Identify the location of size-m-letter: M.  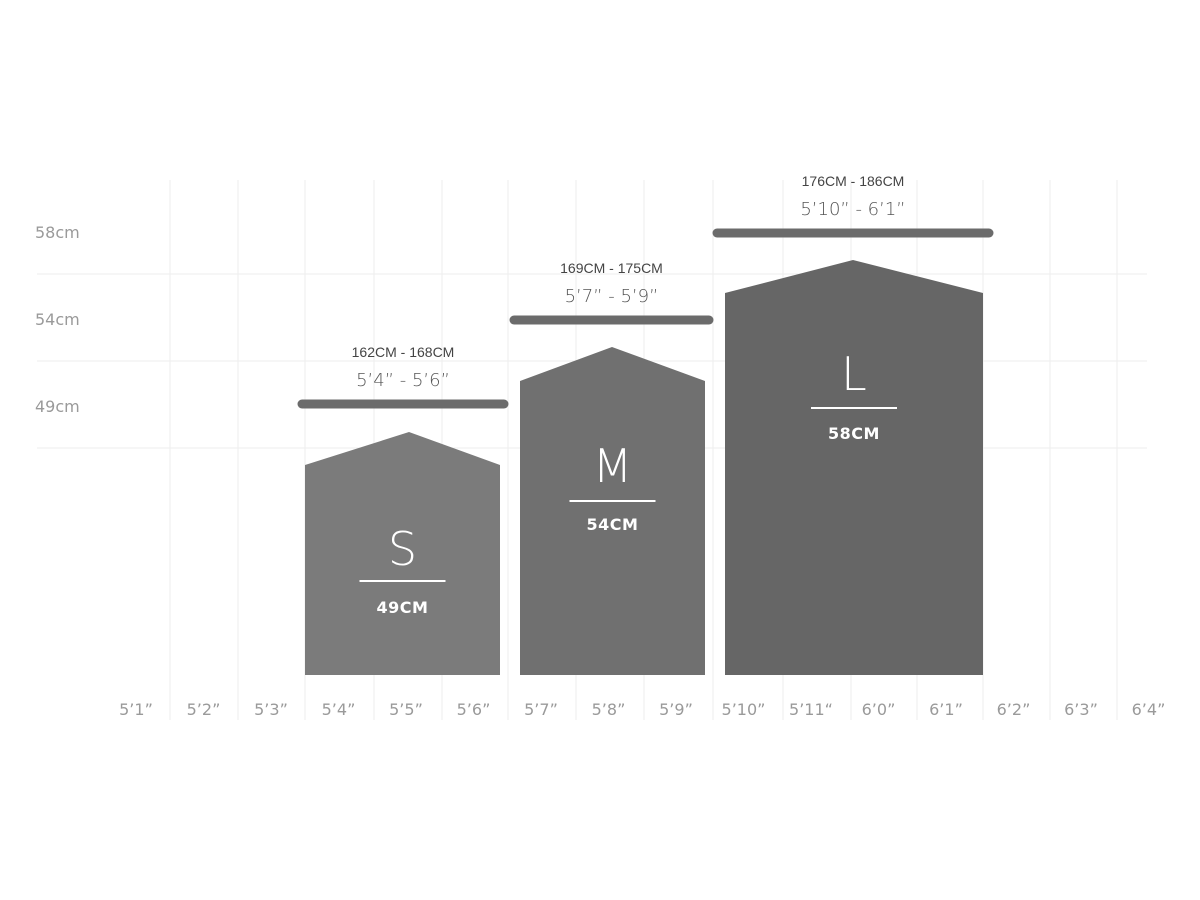
(613, 466).